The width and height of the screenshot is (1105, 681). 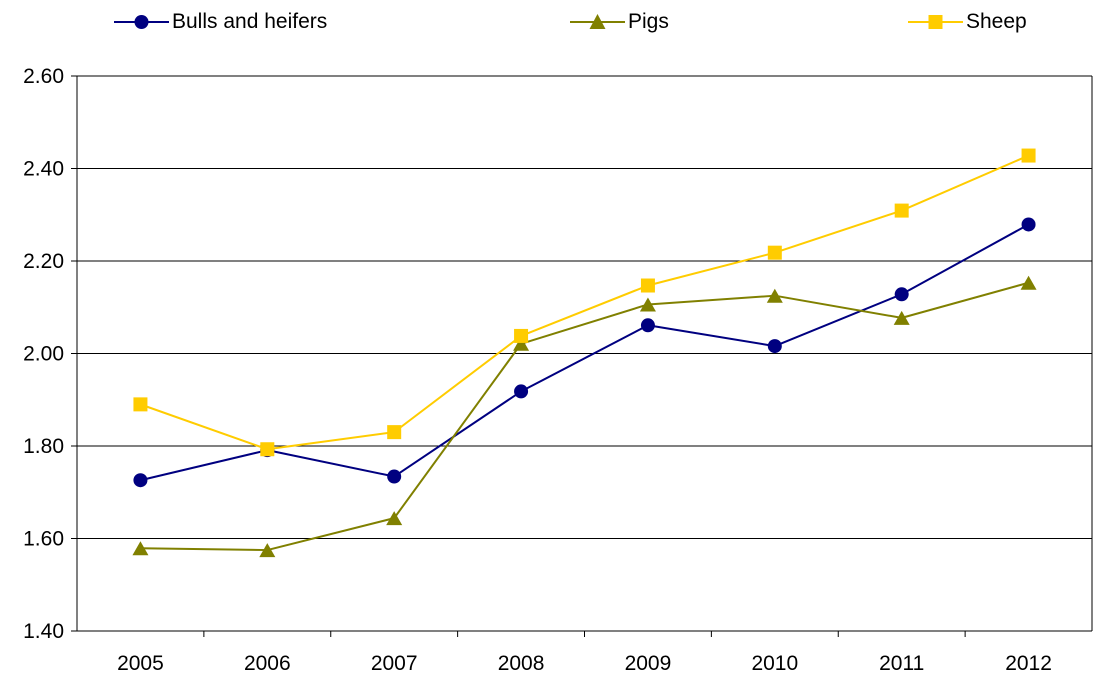 What do you see at coordinates (1028, 224) in the screenshot?
I see `data-point-bulls-and-heifers-2012` at bounding box center [1028, 224].